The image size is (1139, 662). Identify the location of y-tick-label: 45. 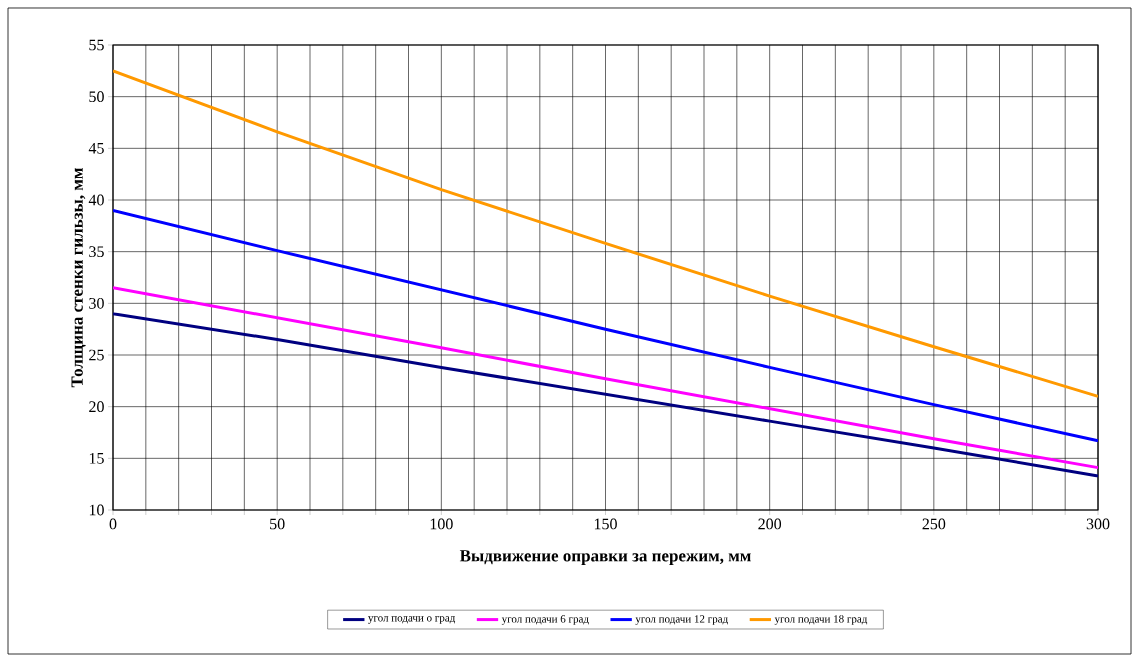
(96, 148).